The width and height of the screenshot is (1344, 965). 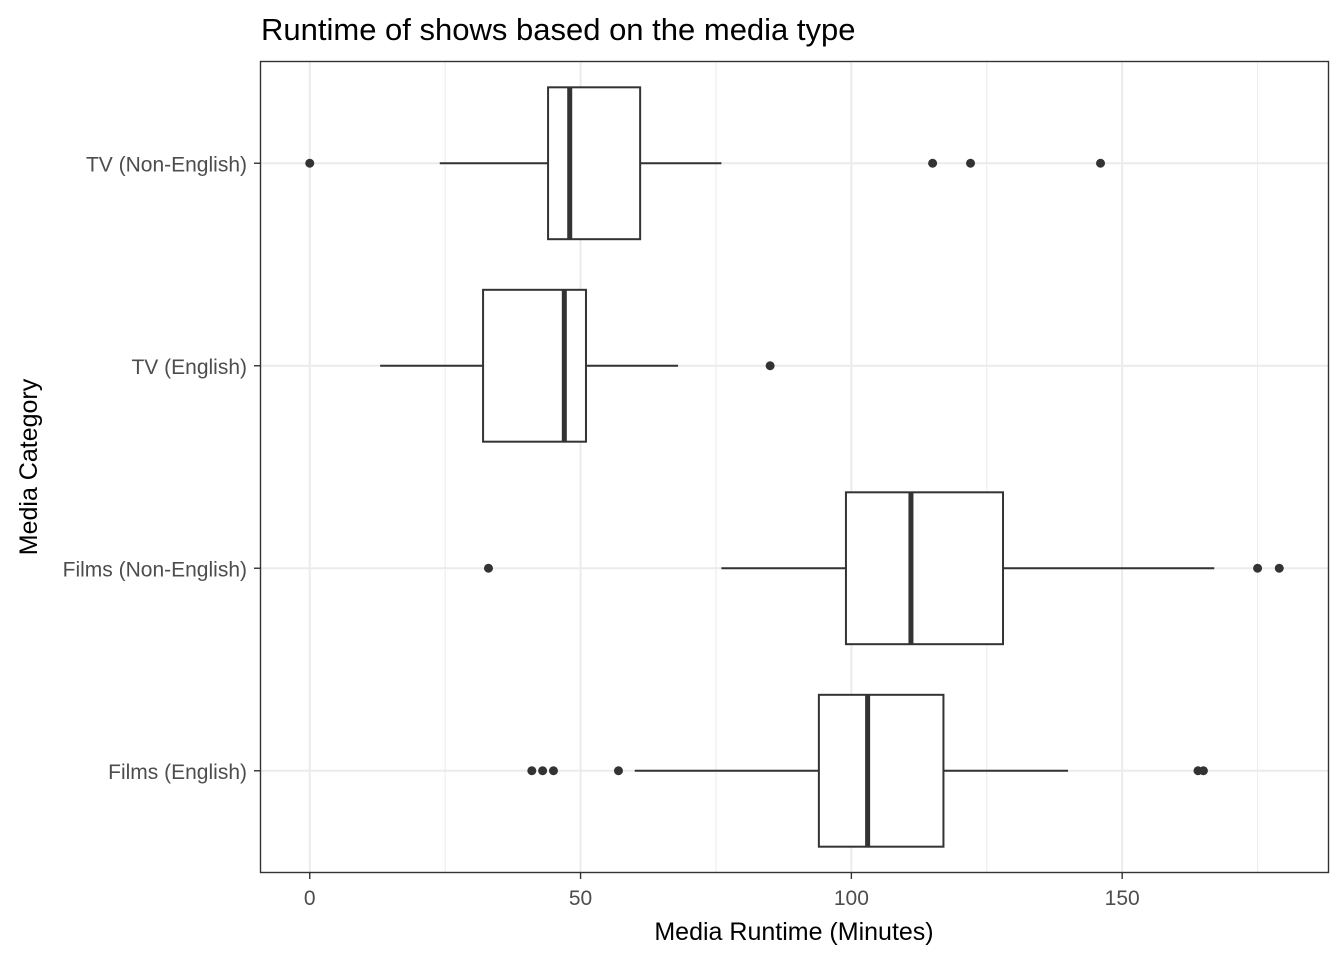 What do you see at coordinates (580, 898) in the screenshot?
I see `x-tick-label: 50` at bounding box center [580, 898].